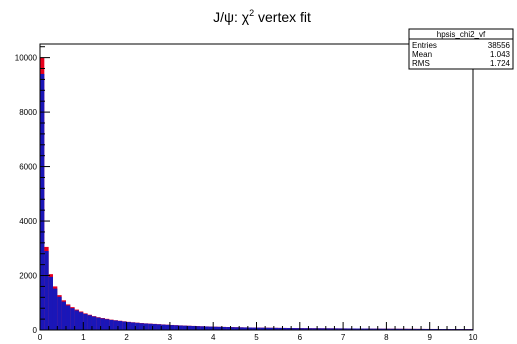 The height and width of the screenshot is (344, 517). What do you see at coordinates (231, 17) in the screenshot?
I see `title-main: J/ψ: χ` at bounding box center [231, 17].